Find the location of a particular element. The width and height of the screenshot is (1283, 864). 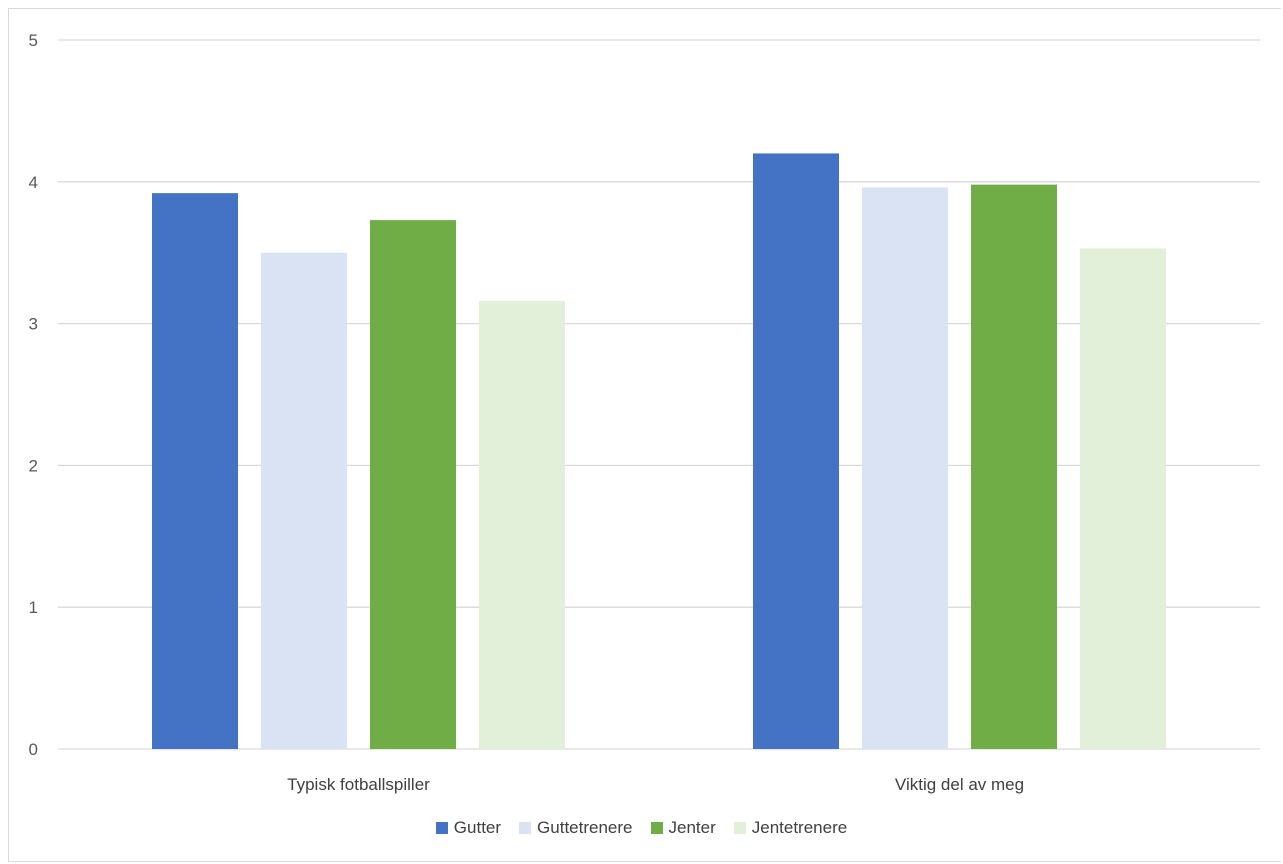

legend-label: Gutter is located at coordinates (477, 827).